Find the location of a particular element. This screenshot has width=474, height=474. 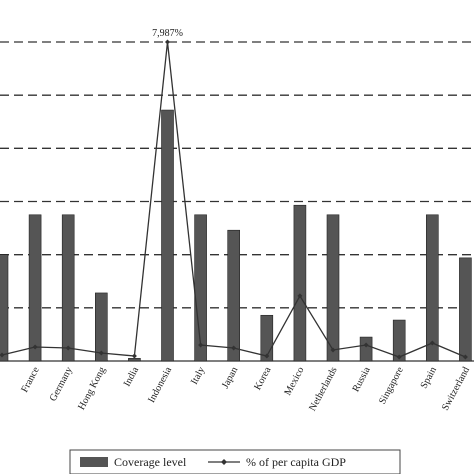

x-tick-label: India is located at coordinates (132, 377).